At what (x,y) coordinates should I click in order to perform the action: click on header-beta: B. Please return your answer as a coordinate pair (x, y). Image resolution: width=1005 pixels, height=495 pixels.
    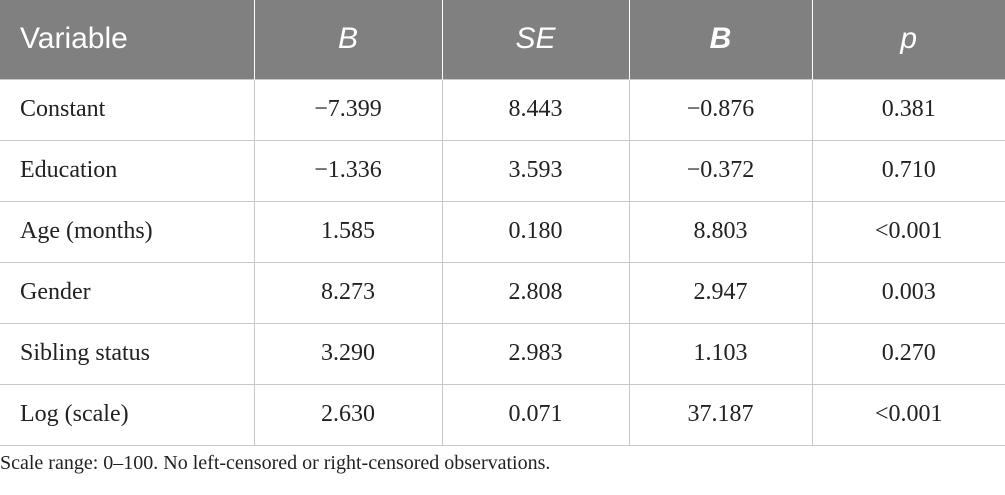
    Looking at the image, I should click on (720, 39).